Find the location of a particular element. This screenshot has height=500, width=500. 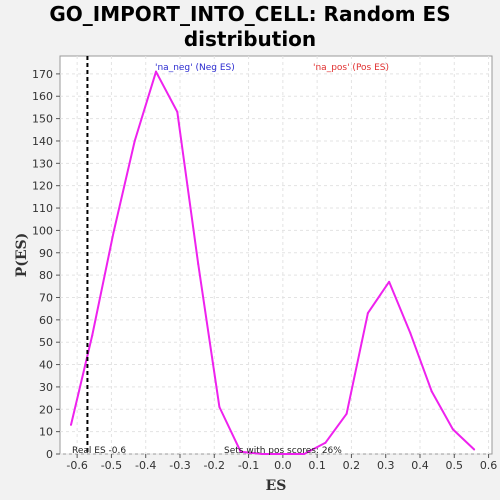

y-tick-label: 140 is located at coordinates (42, 141).